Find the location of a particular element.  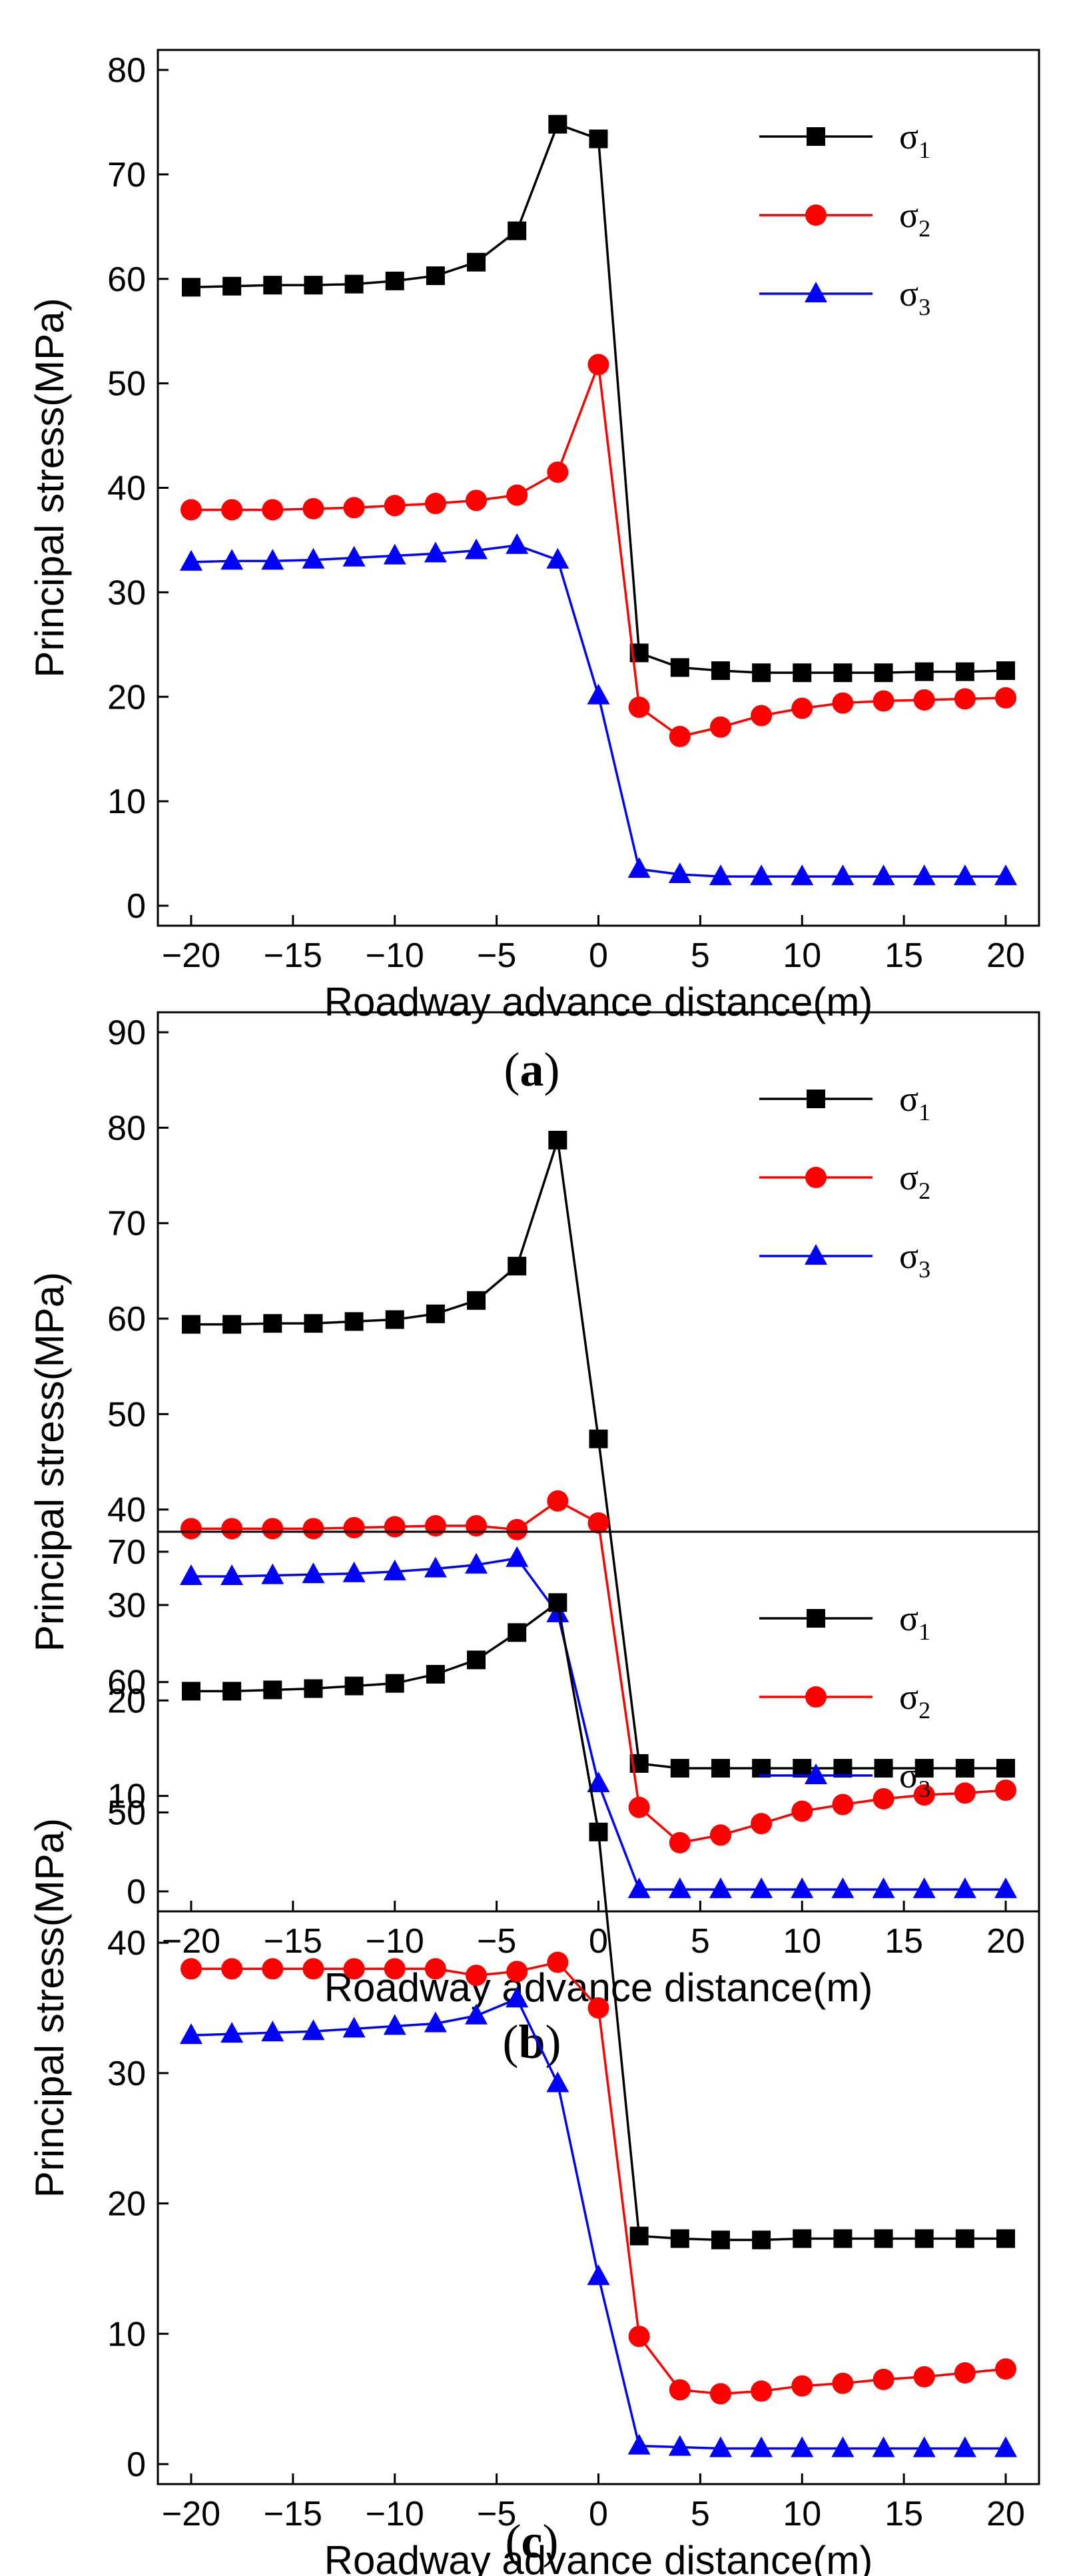

y-tick-label-b: 20 is located at coordinates (127, 1701).